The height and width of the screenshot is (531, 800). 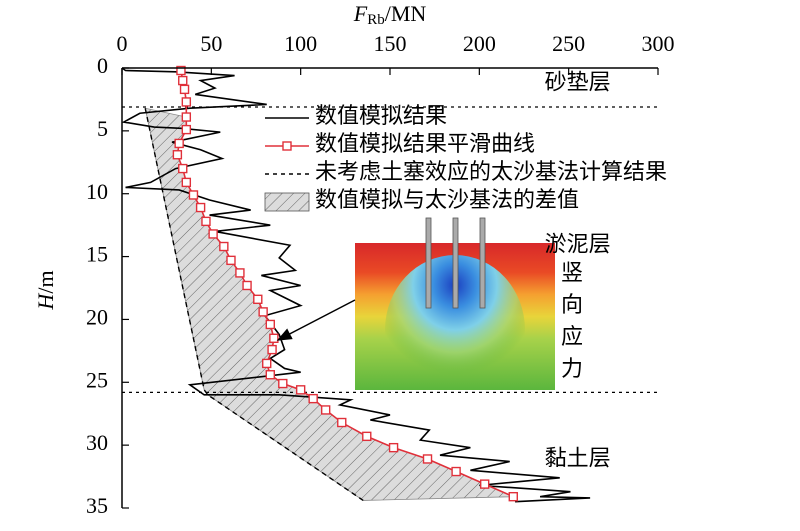 What do you see at coordinates (102, 128) in the screenshot?
I see `y-tick-label: 5` at bounding box center [102, 128].